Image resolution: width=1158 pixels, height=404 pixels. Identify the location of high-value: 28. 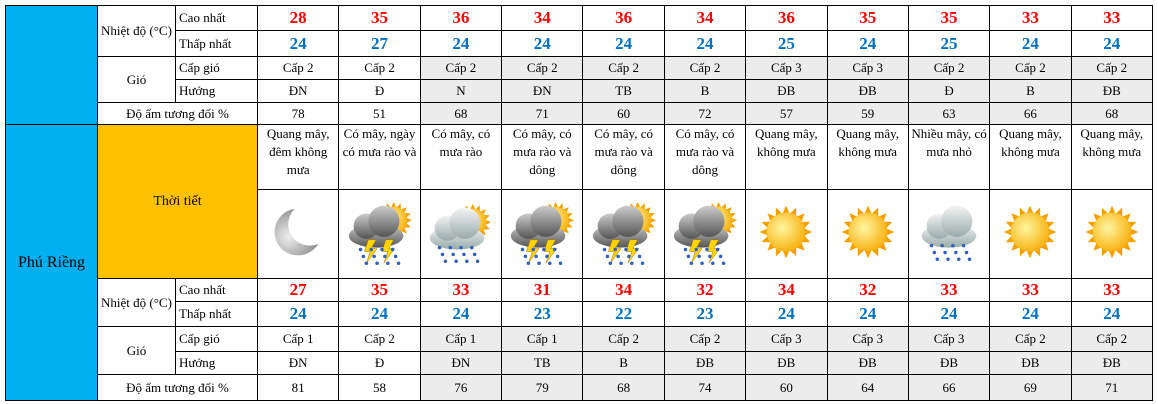
(298, 18).